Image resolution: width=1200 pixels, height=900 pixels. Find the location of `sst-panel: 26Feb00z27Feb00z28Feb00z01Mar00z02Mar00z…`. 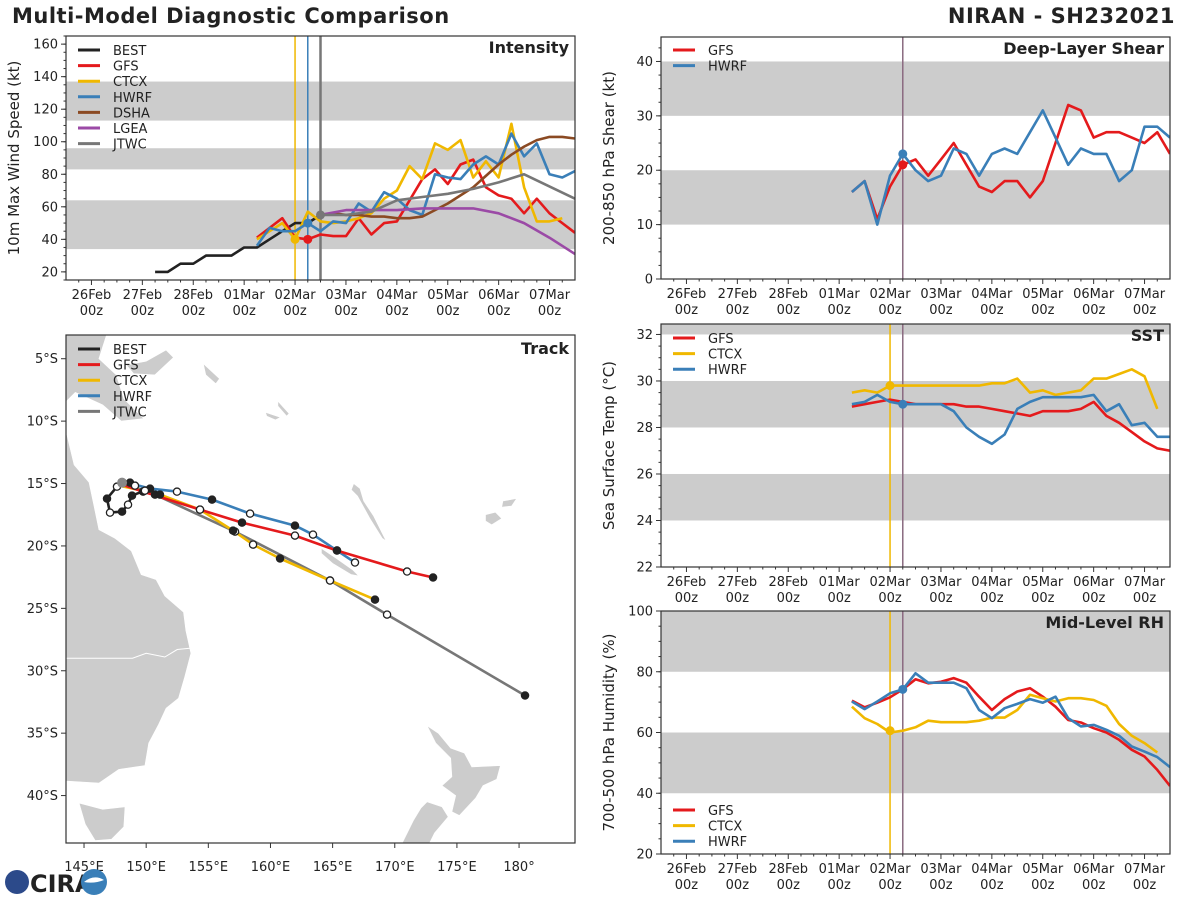

sst-panel: 26Feb00z27Feb00z28Feb00z01Mar00z02Mar00z… is located at coordinates (885, 464).